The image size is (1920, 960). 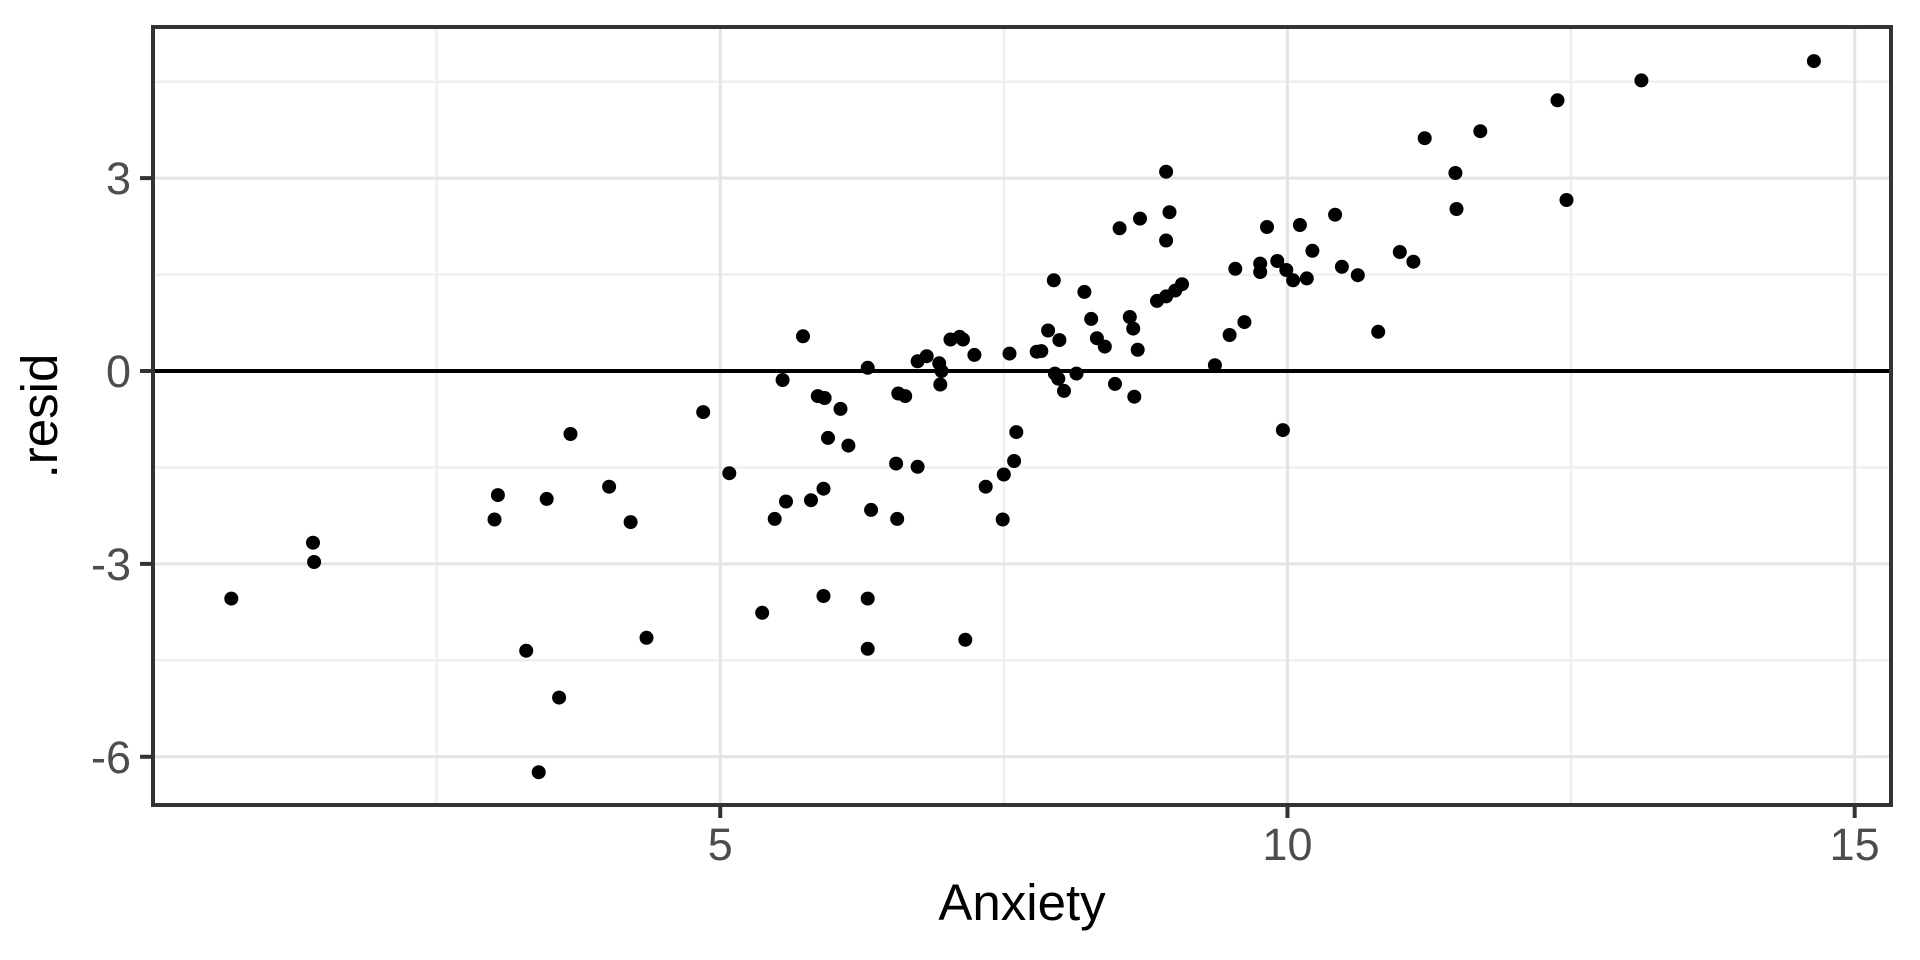 I want to click on y-tick-label: -6, so click(x=111, y=757).